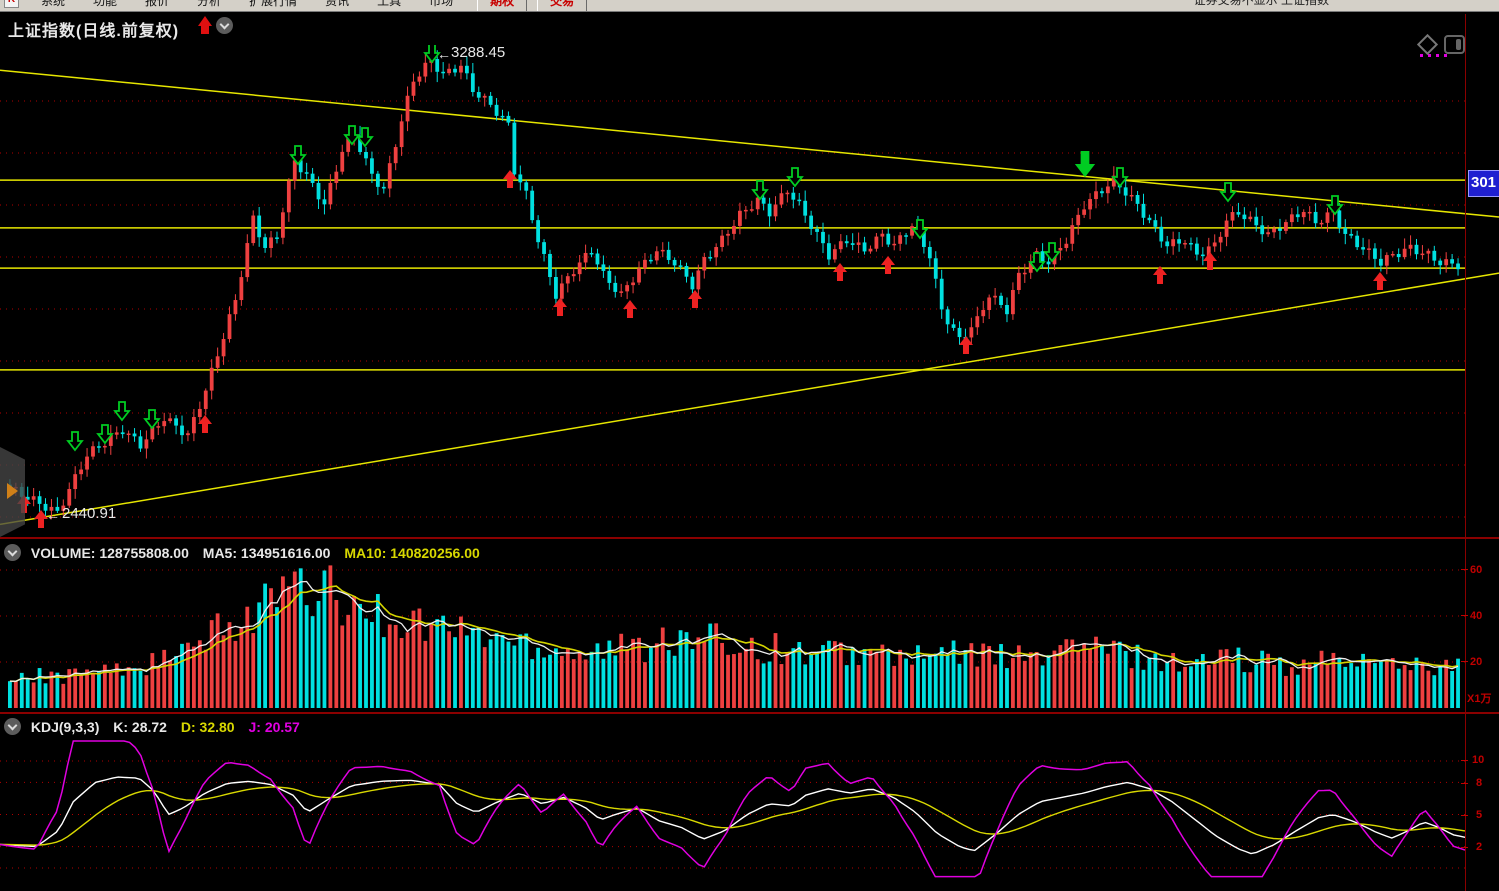 This screenshot has width=1499, height=891. What do you see at coordinates (1479, 815) in the screenshot?
I see `kdj-axis-label: 5` at bounding box center [1479, 815].